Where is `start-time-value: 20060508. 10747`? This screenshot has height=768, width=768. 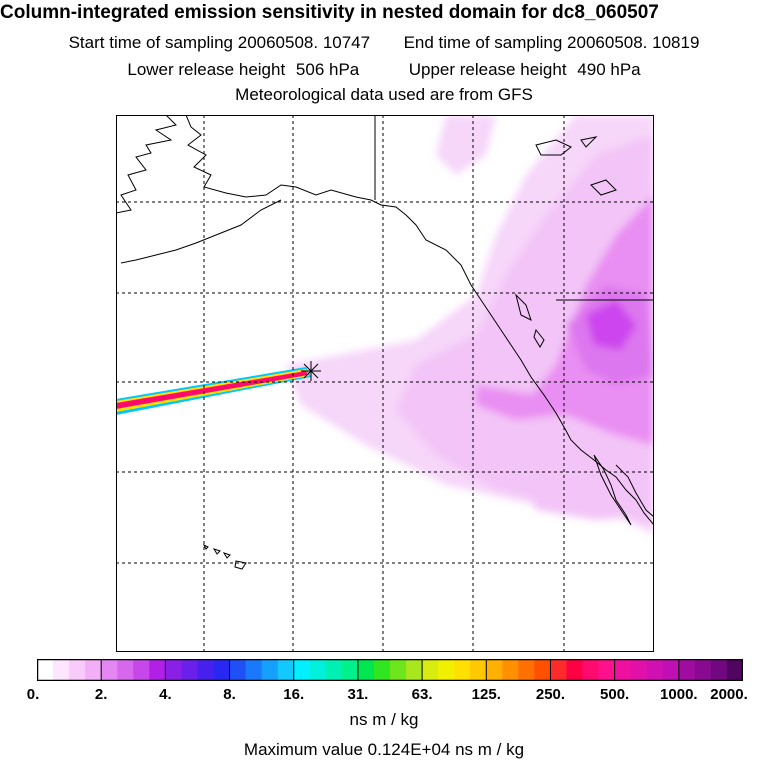
start-time-value: 20060508. 10747 is located at coordinates (304, 42).